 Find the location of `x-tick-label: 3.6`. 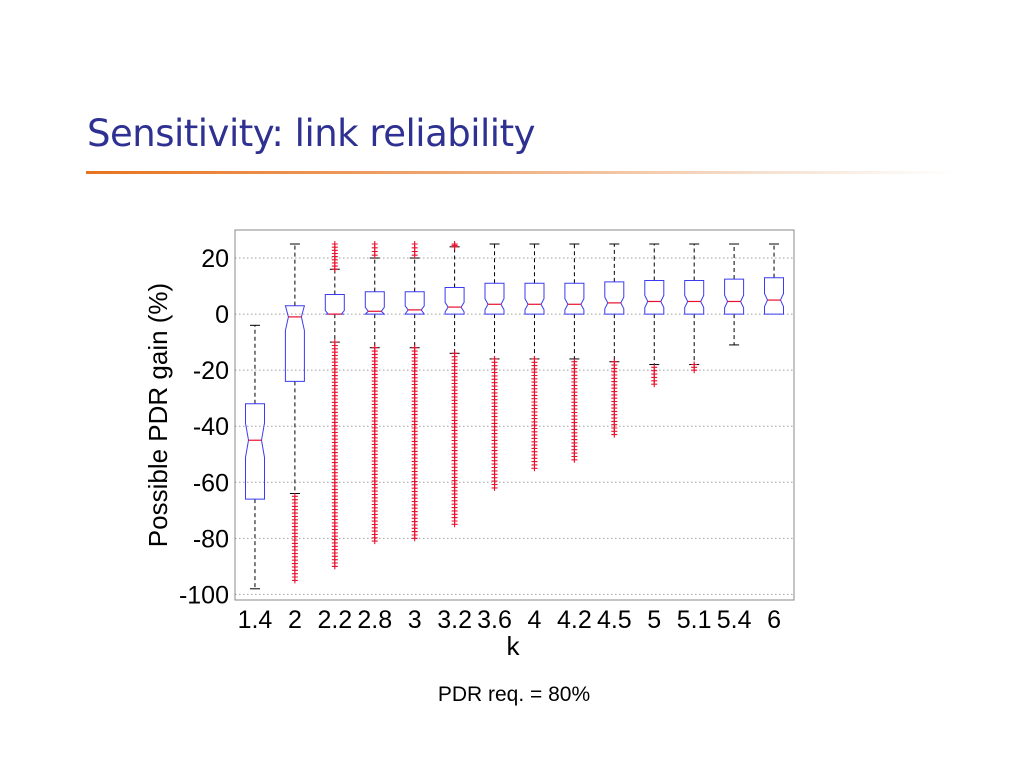

x-tick-label: 3.6 is located at coordinates (494, 620).